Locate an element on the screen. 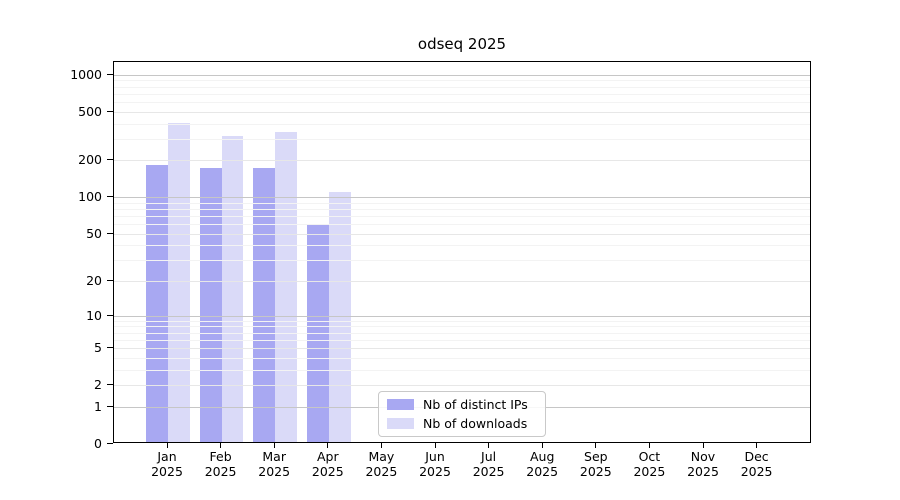 Image resolution: width=900 pixels, height=500 pixels. x-tick-label: Jun 2025 is located at coordinates (435, 464).